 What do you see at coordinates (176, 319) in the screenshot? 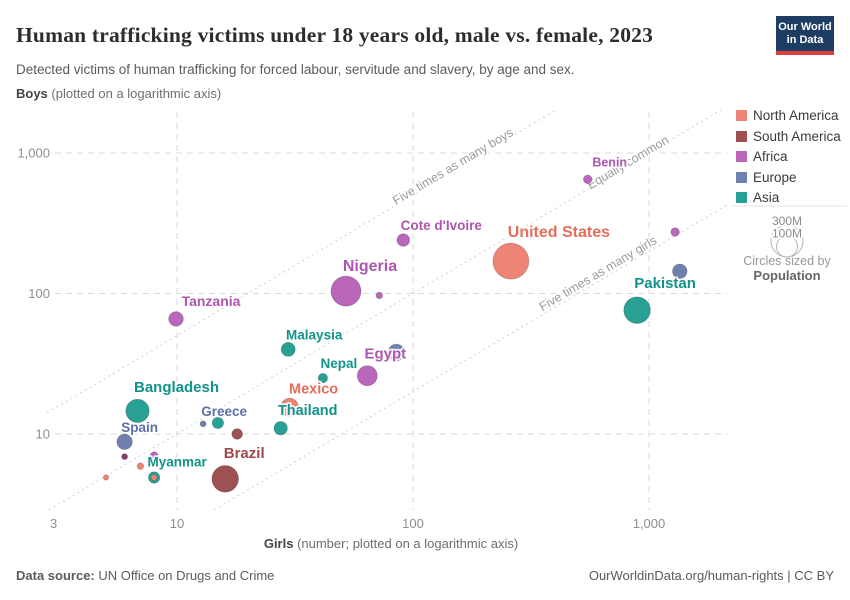
I see `tanzania-bubble` at bounding box center [176, 319].